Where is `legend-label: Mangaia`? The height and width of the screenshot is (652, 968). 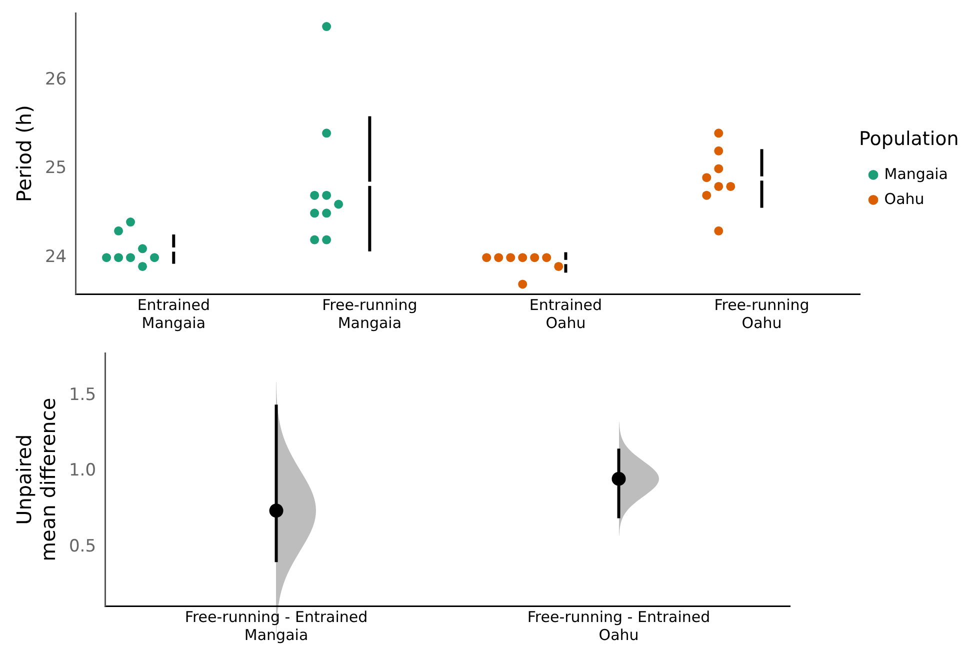 legend-label: Mangaia is located at coordinates (916, 173).